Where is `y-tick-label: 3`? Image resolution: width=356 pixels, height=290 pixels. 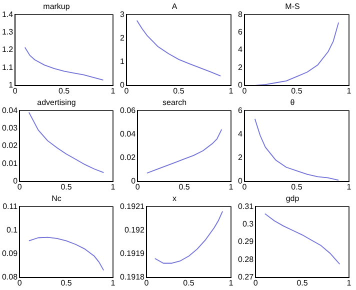
y-tick-label: 3 is located at coordinates (122, 14).